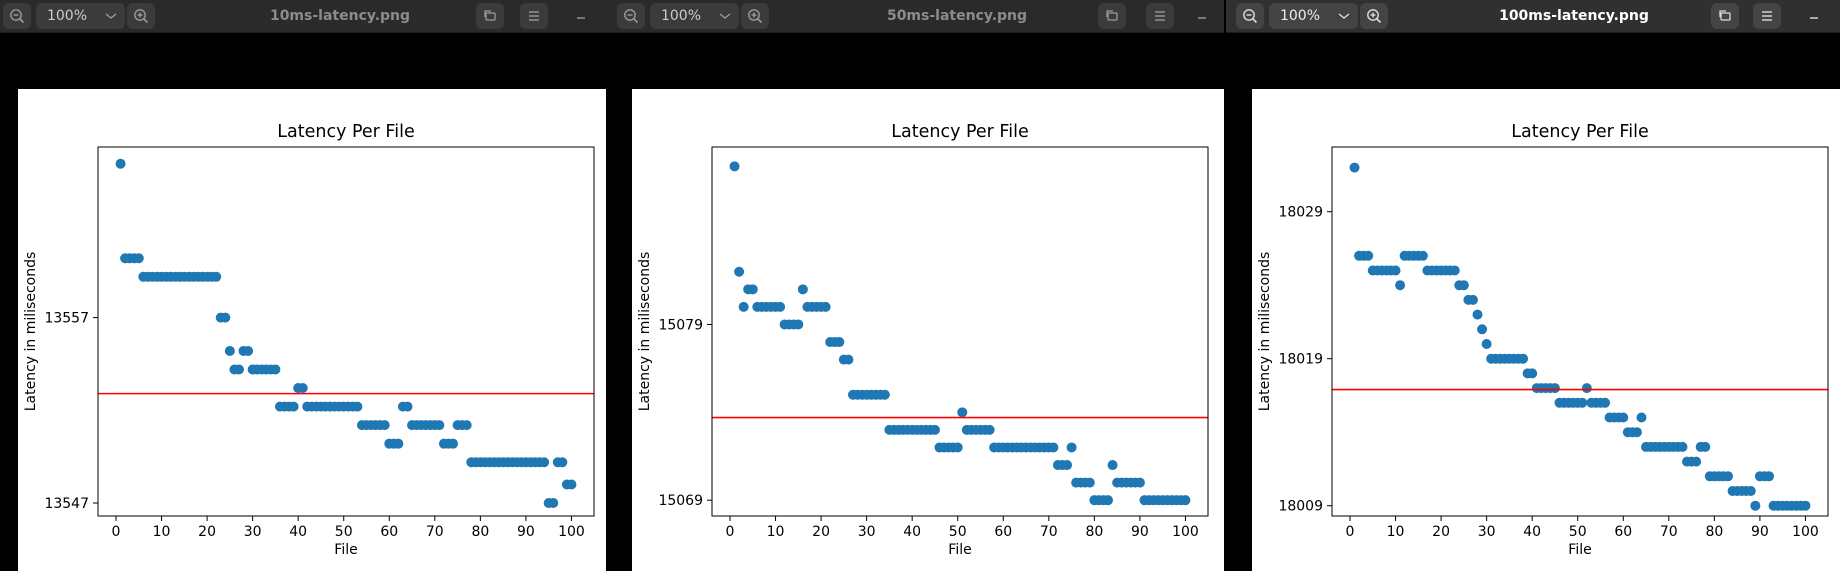 The image size is (1840, 571). What do you see at coordinates (253, 532) in the screenshot?
I see `x-tick-label: 30` at bounding box center [253, 532].